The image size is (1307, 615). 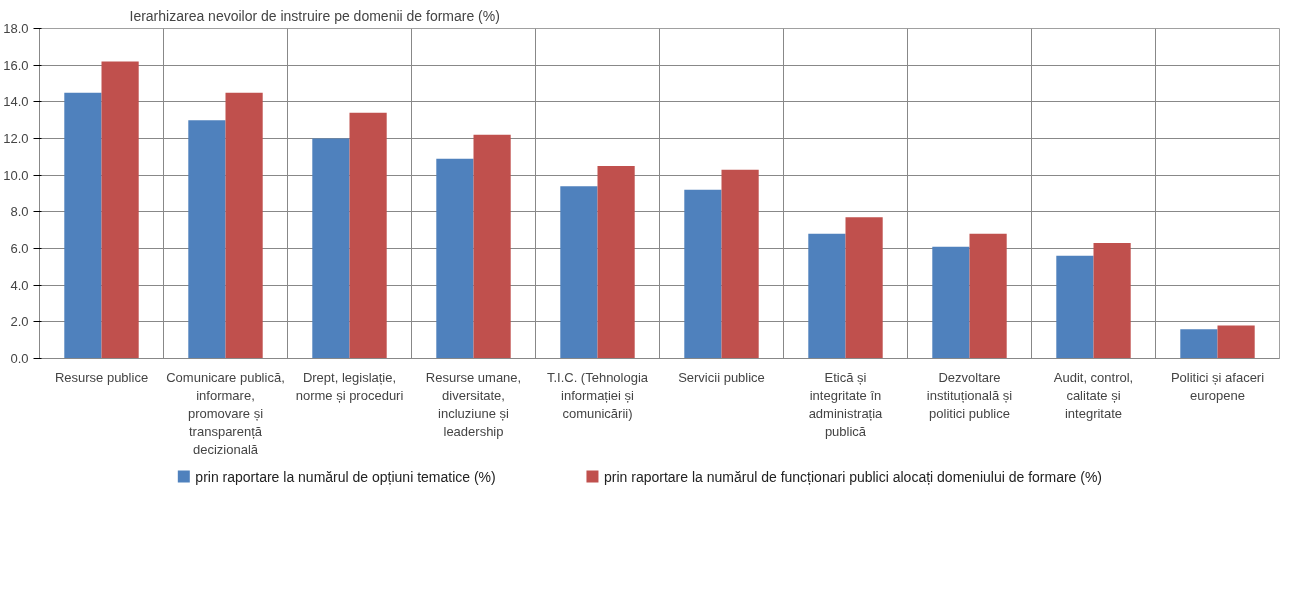 What do you see at coordinates (19, 285) in the screenshot?
I see `y-tick-label: 4.0` at bounding box center [19, 285].